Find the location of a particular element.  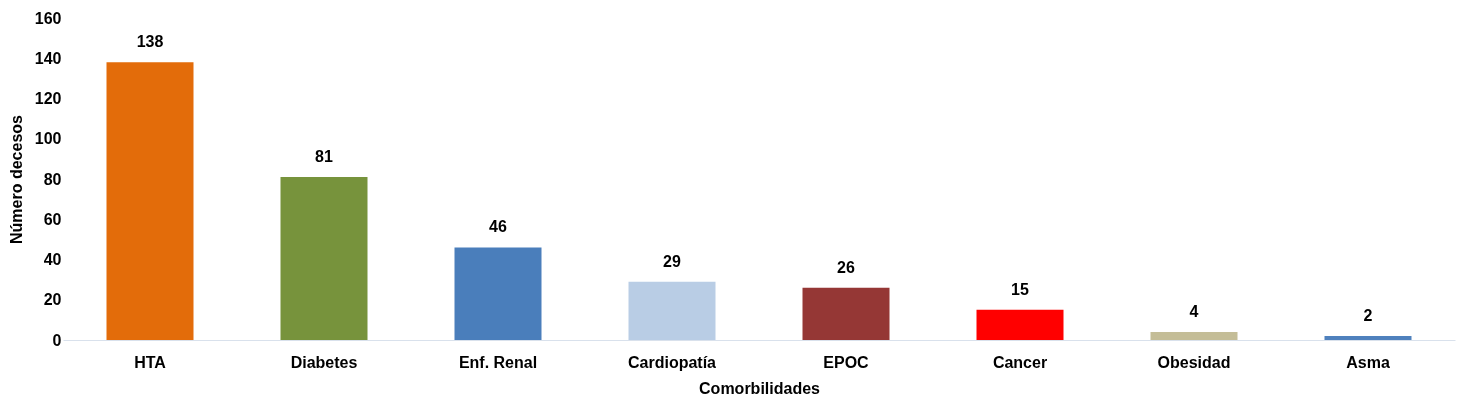

y-tick-label: 120 is located at coordinates (48, 98).